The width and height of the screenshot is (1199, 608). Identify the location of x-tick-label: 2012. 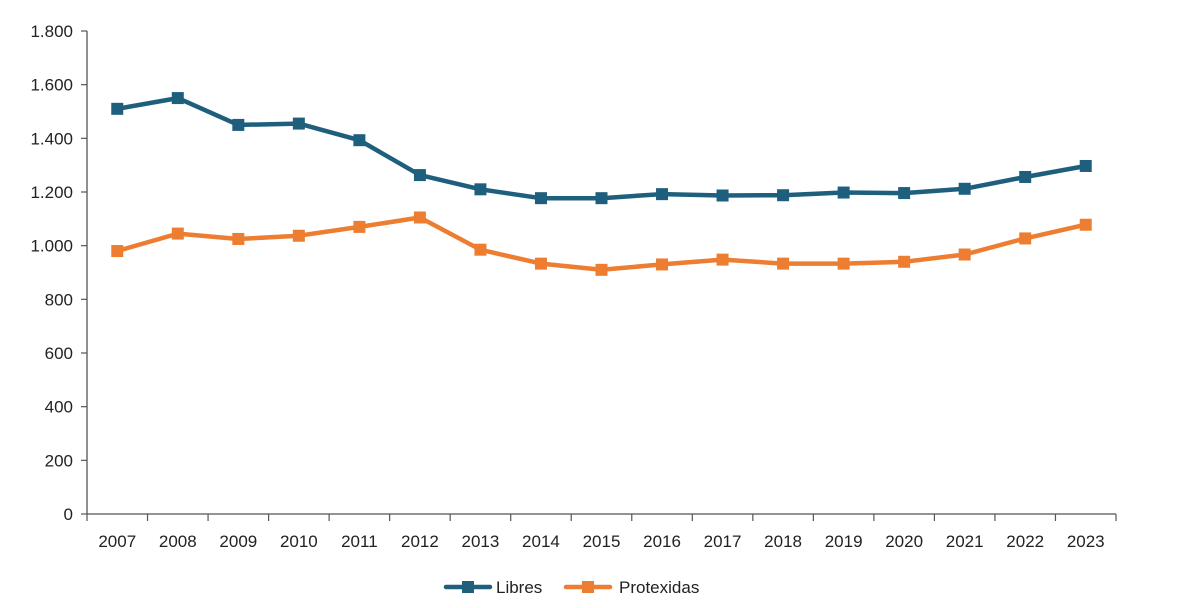
(420, 541).